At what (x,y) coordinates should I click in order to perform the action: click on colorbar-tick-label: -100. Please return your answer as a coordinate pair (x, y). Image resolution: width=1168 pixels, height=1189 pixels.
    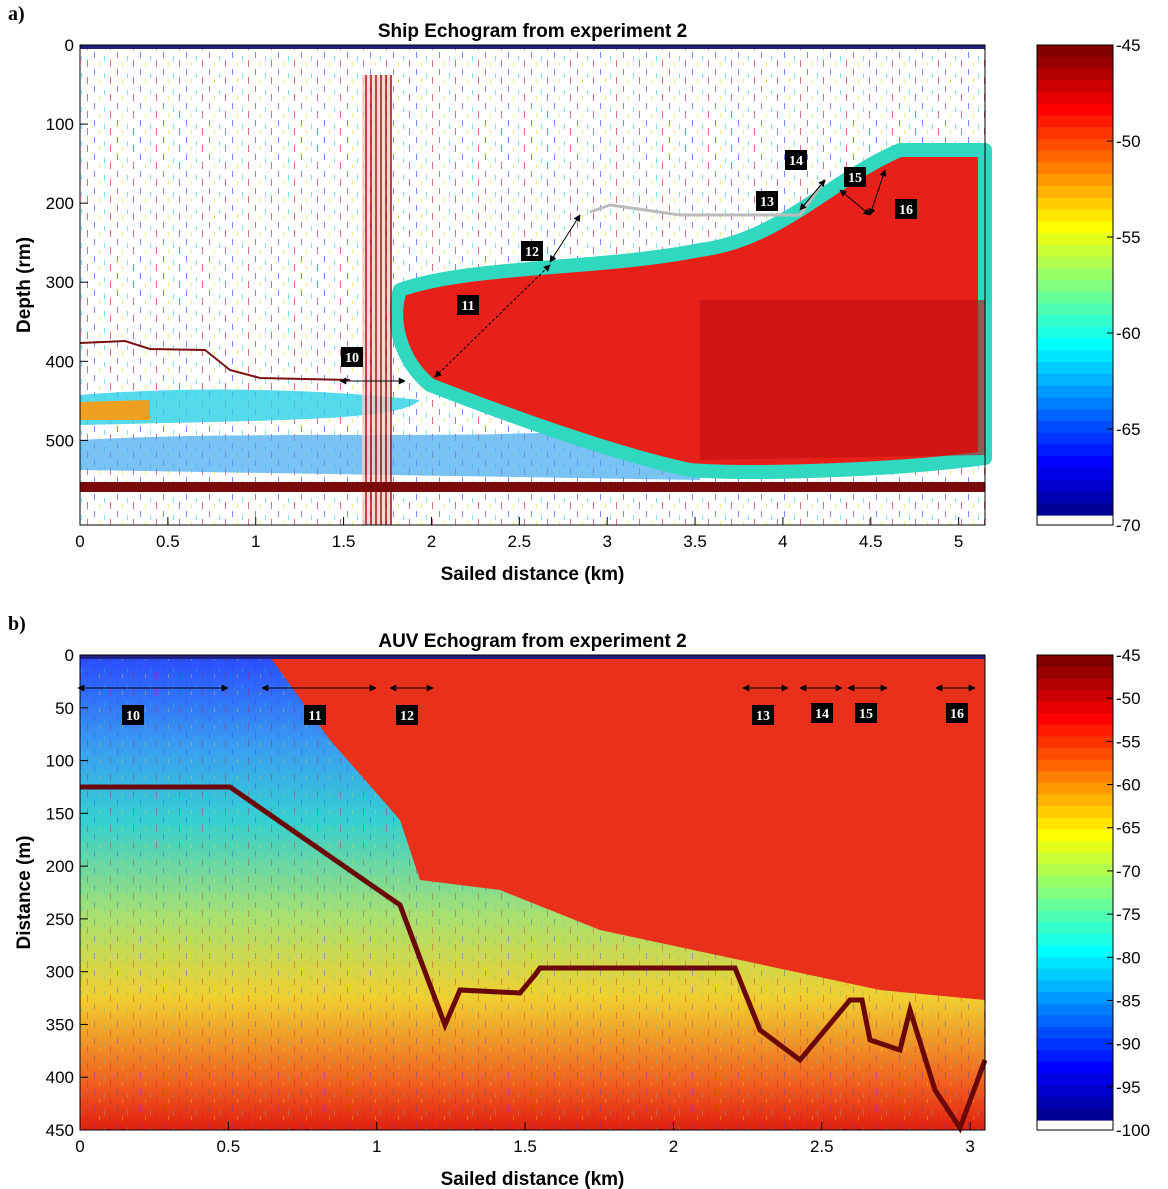
    Looking at the image, I should click on (1133, 1130).